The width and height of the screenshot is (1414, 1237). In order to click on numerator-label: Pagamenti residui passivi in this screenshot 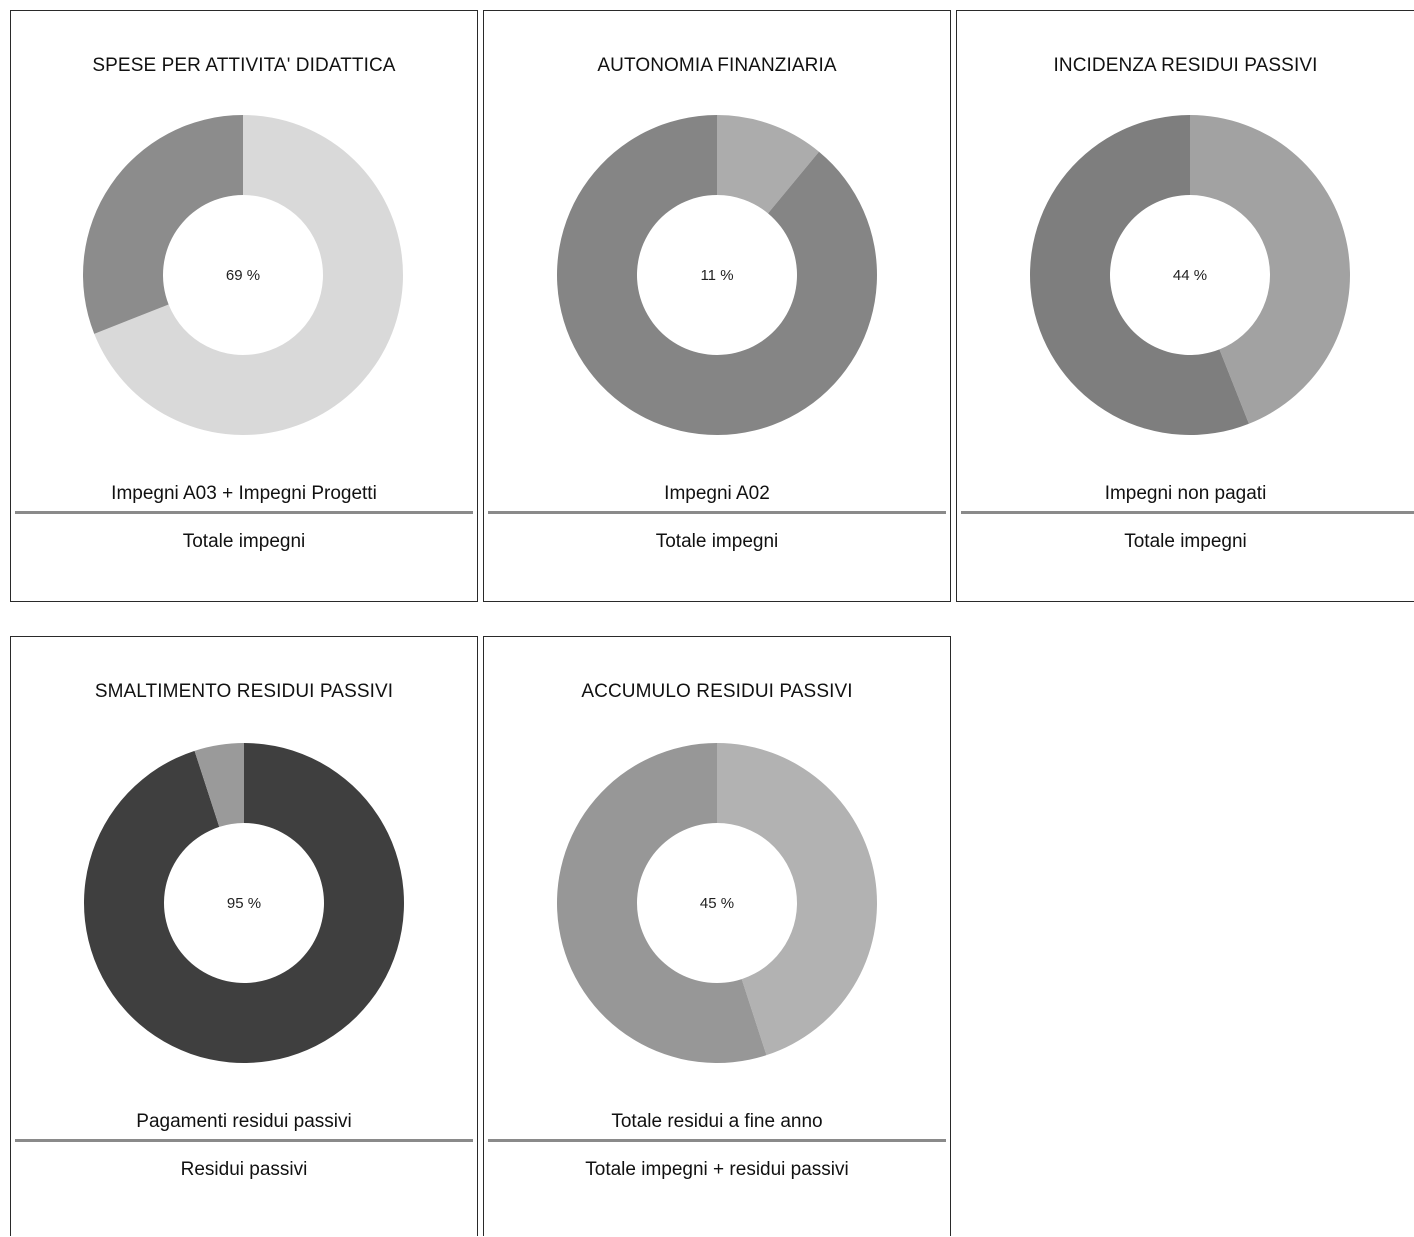, I will do `click(244, 1121)`.